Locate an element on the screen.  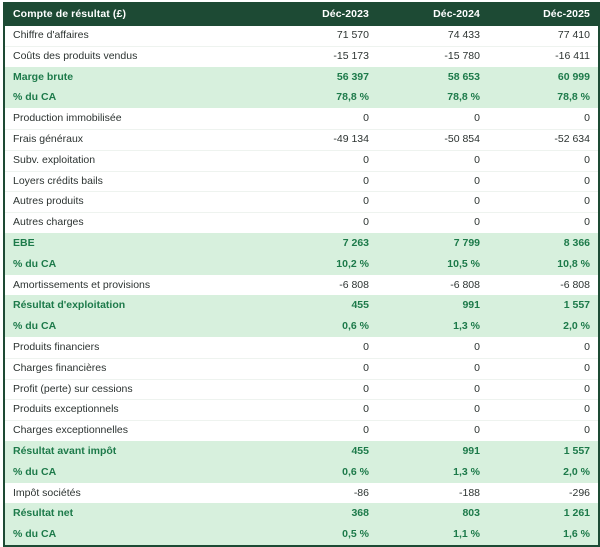
row-value: 56 397 is located at coordinates (321, 77).